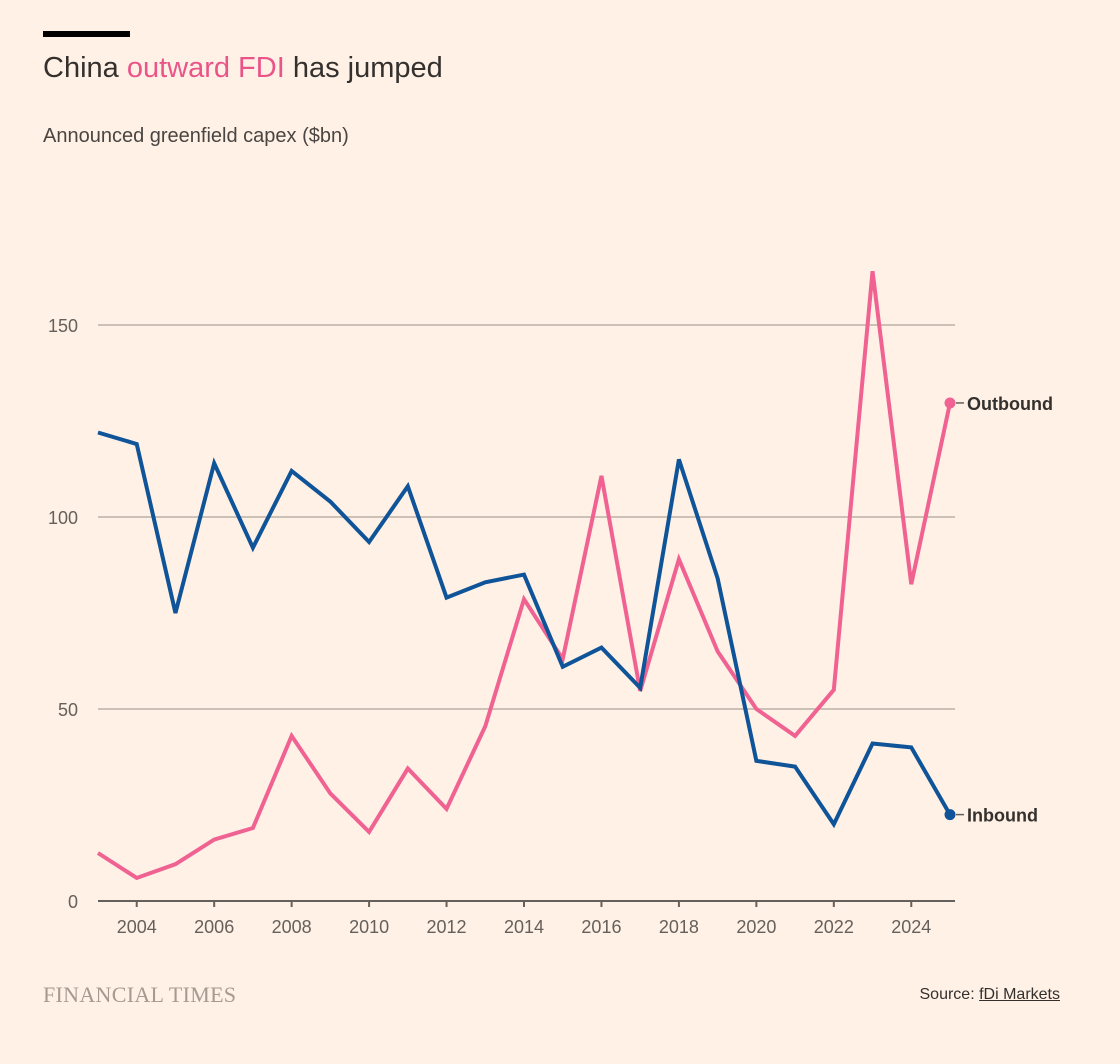  What do you see at coordinates (524, 927) in the screenshot?
I see `x-tick-label: 2014` at bounding box center [524, 927].